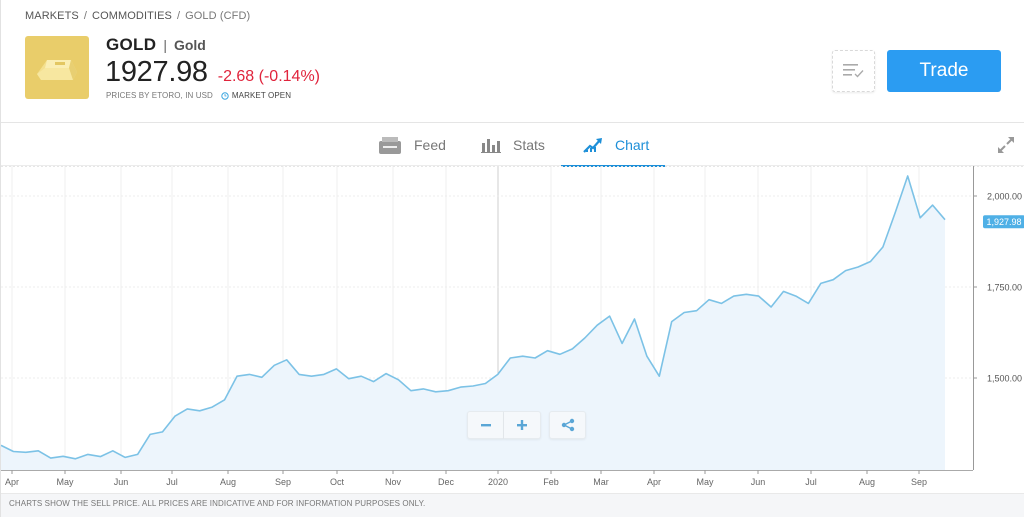 This screenshot has height=517, width=1024. I want to click on breadcrumb-current: GOLD (CFD), so click(218, 16).